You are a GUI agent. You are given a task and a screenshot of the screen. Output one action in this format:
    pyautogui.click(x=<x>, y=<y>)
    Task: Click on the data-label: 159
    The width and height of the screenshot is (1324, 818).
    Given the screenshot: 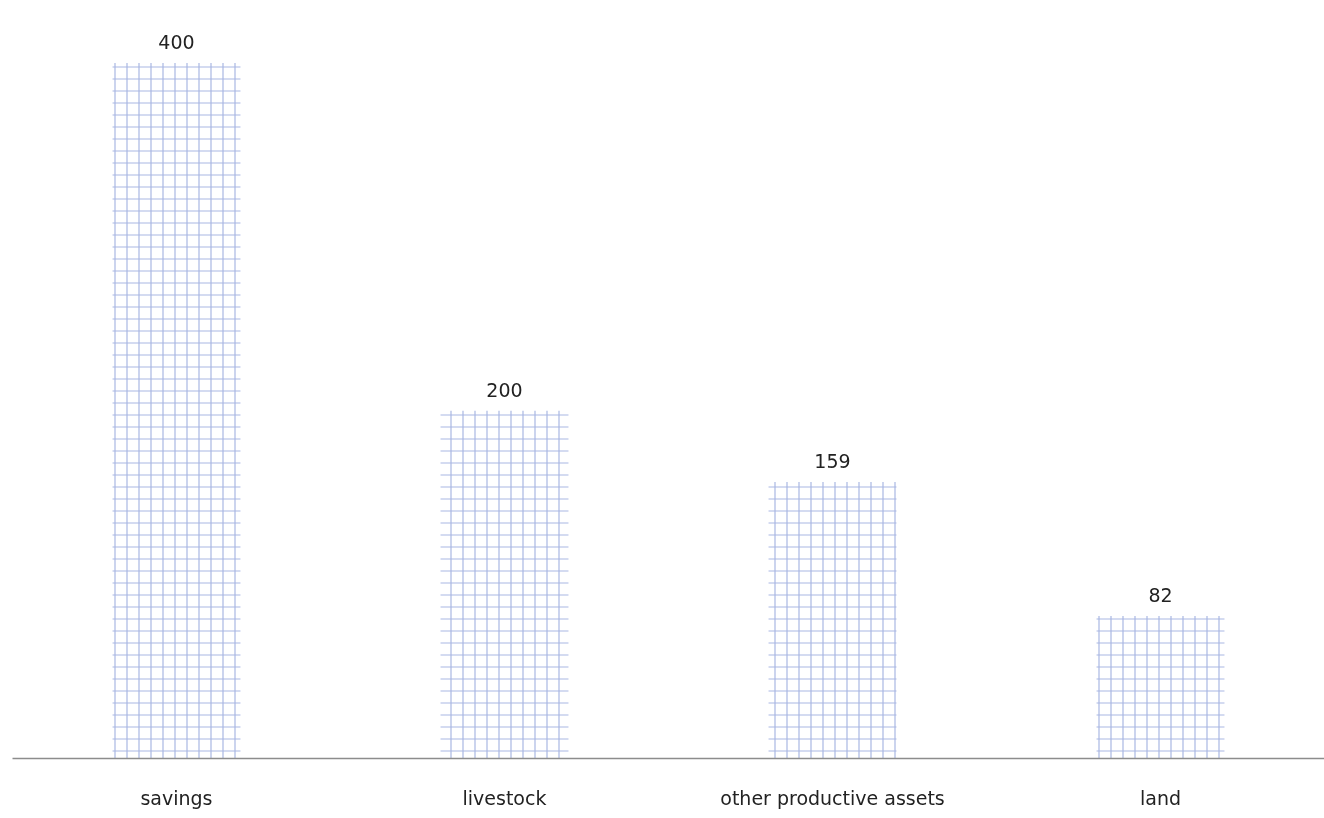 What is the action you would take?
    pyautogui.click(x=832, y=461)
    